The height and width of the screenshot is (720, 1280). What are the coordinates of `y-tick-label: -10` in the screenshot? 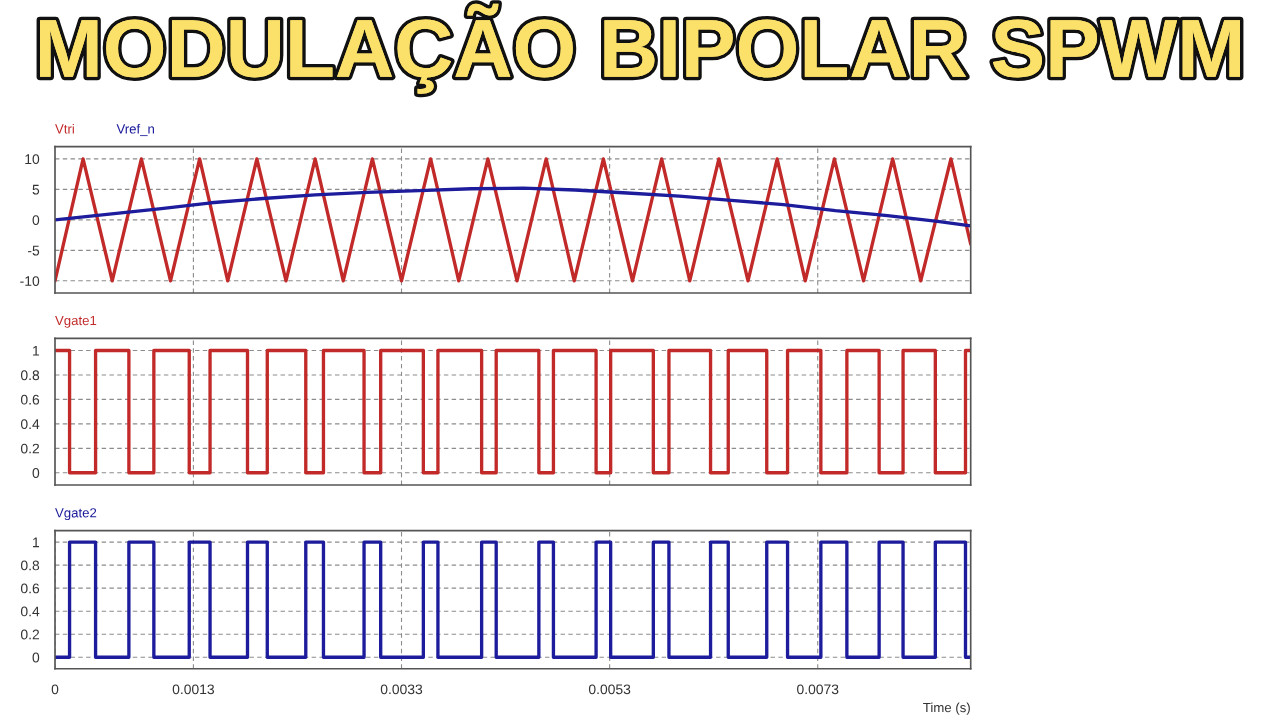 It's located at (30, 281).